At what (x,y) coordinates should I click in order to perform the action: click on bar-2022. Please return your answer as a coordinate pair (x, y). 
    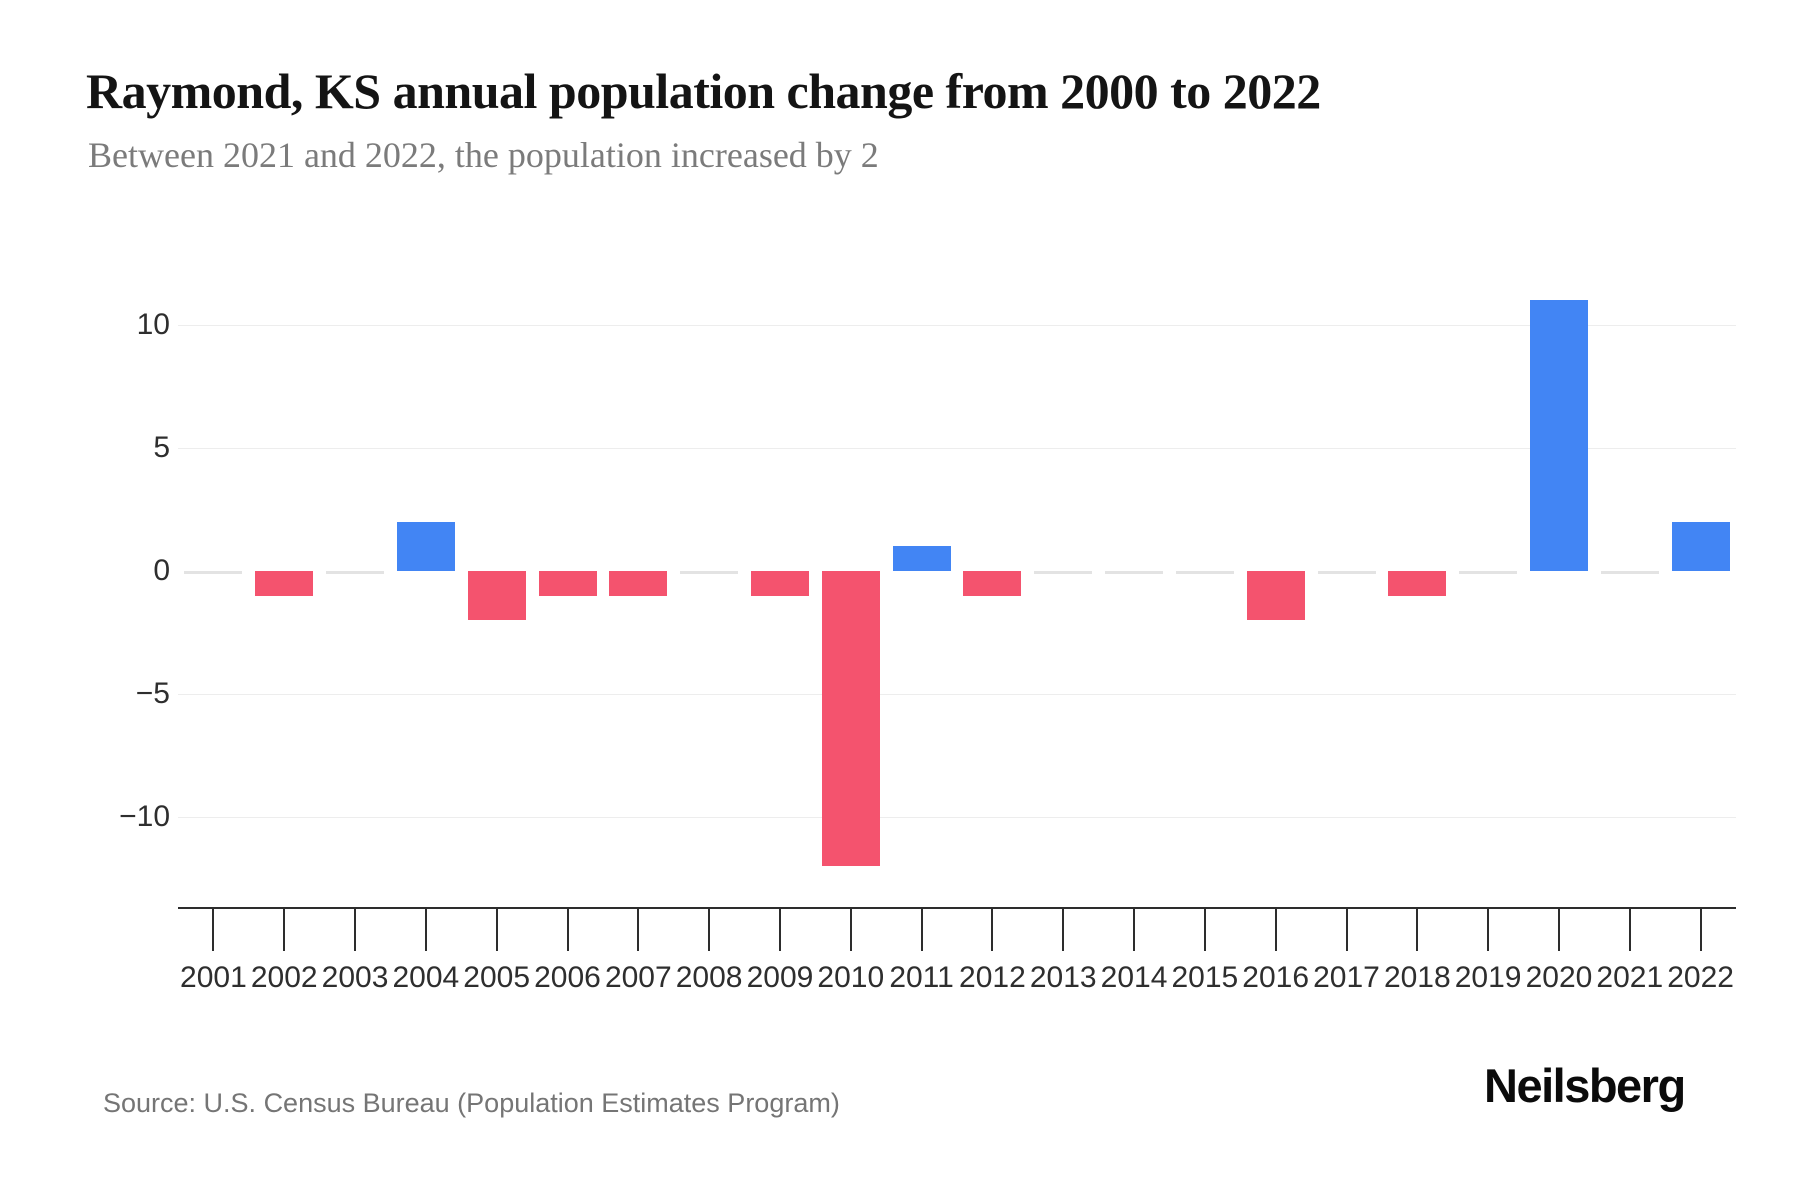
    Looking at the image, I should click on (1700, 546).